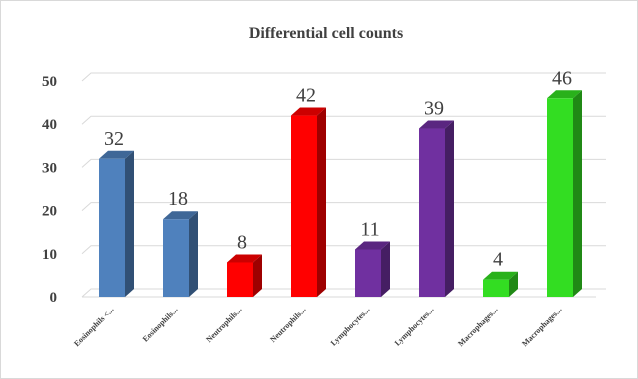  I want to click on y-tick-label: 50, so click(49, 82).